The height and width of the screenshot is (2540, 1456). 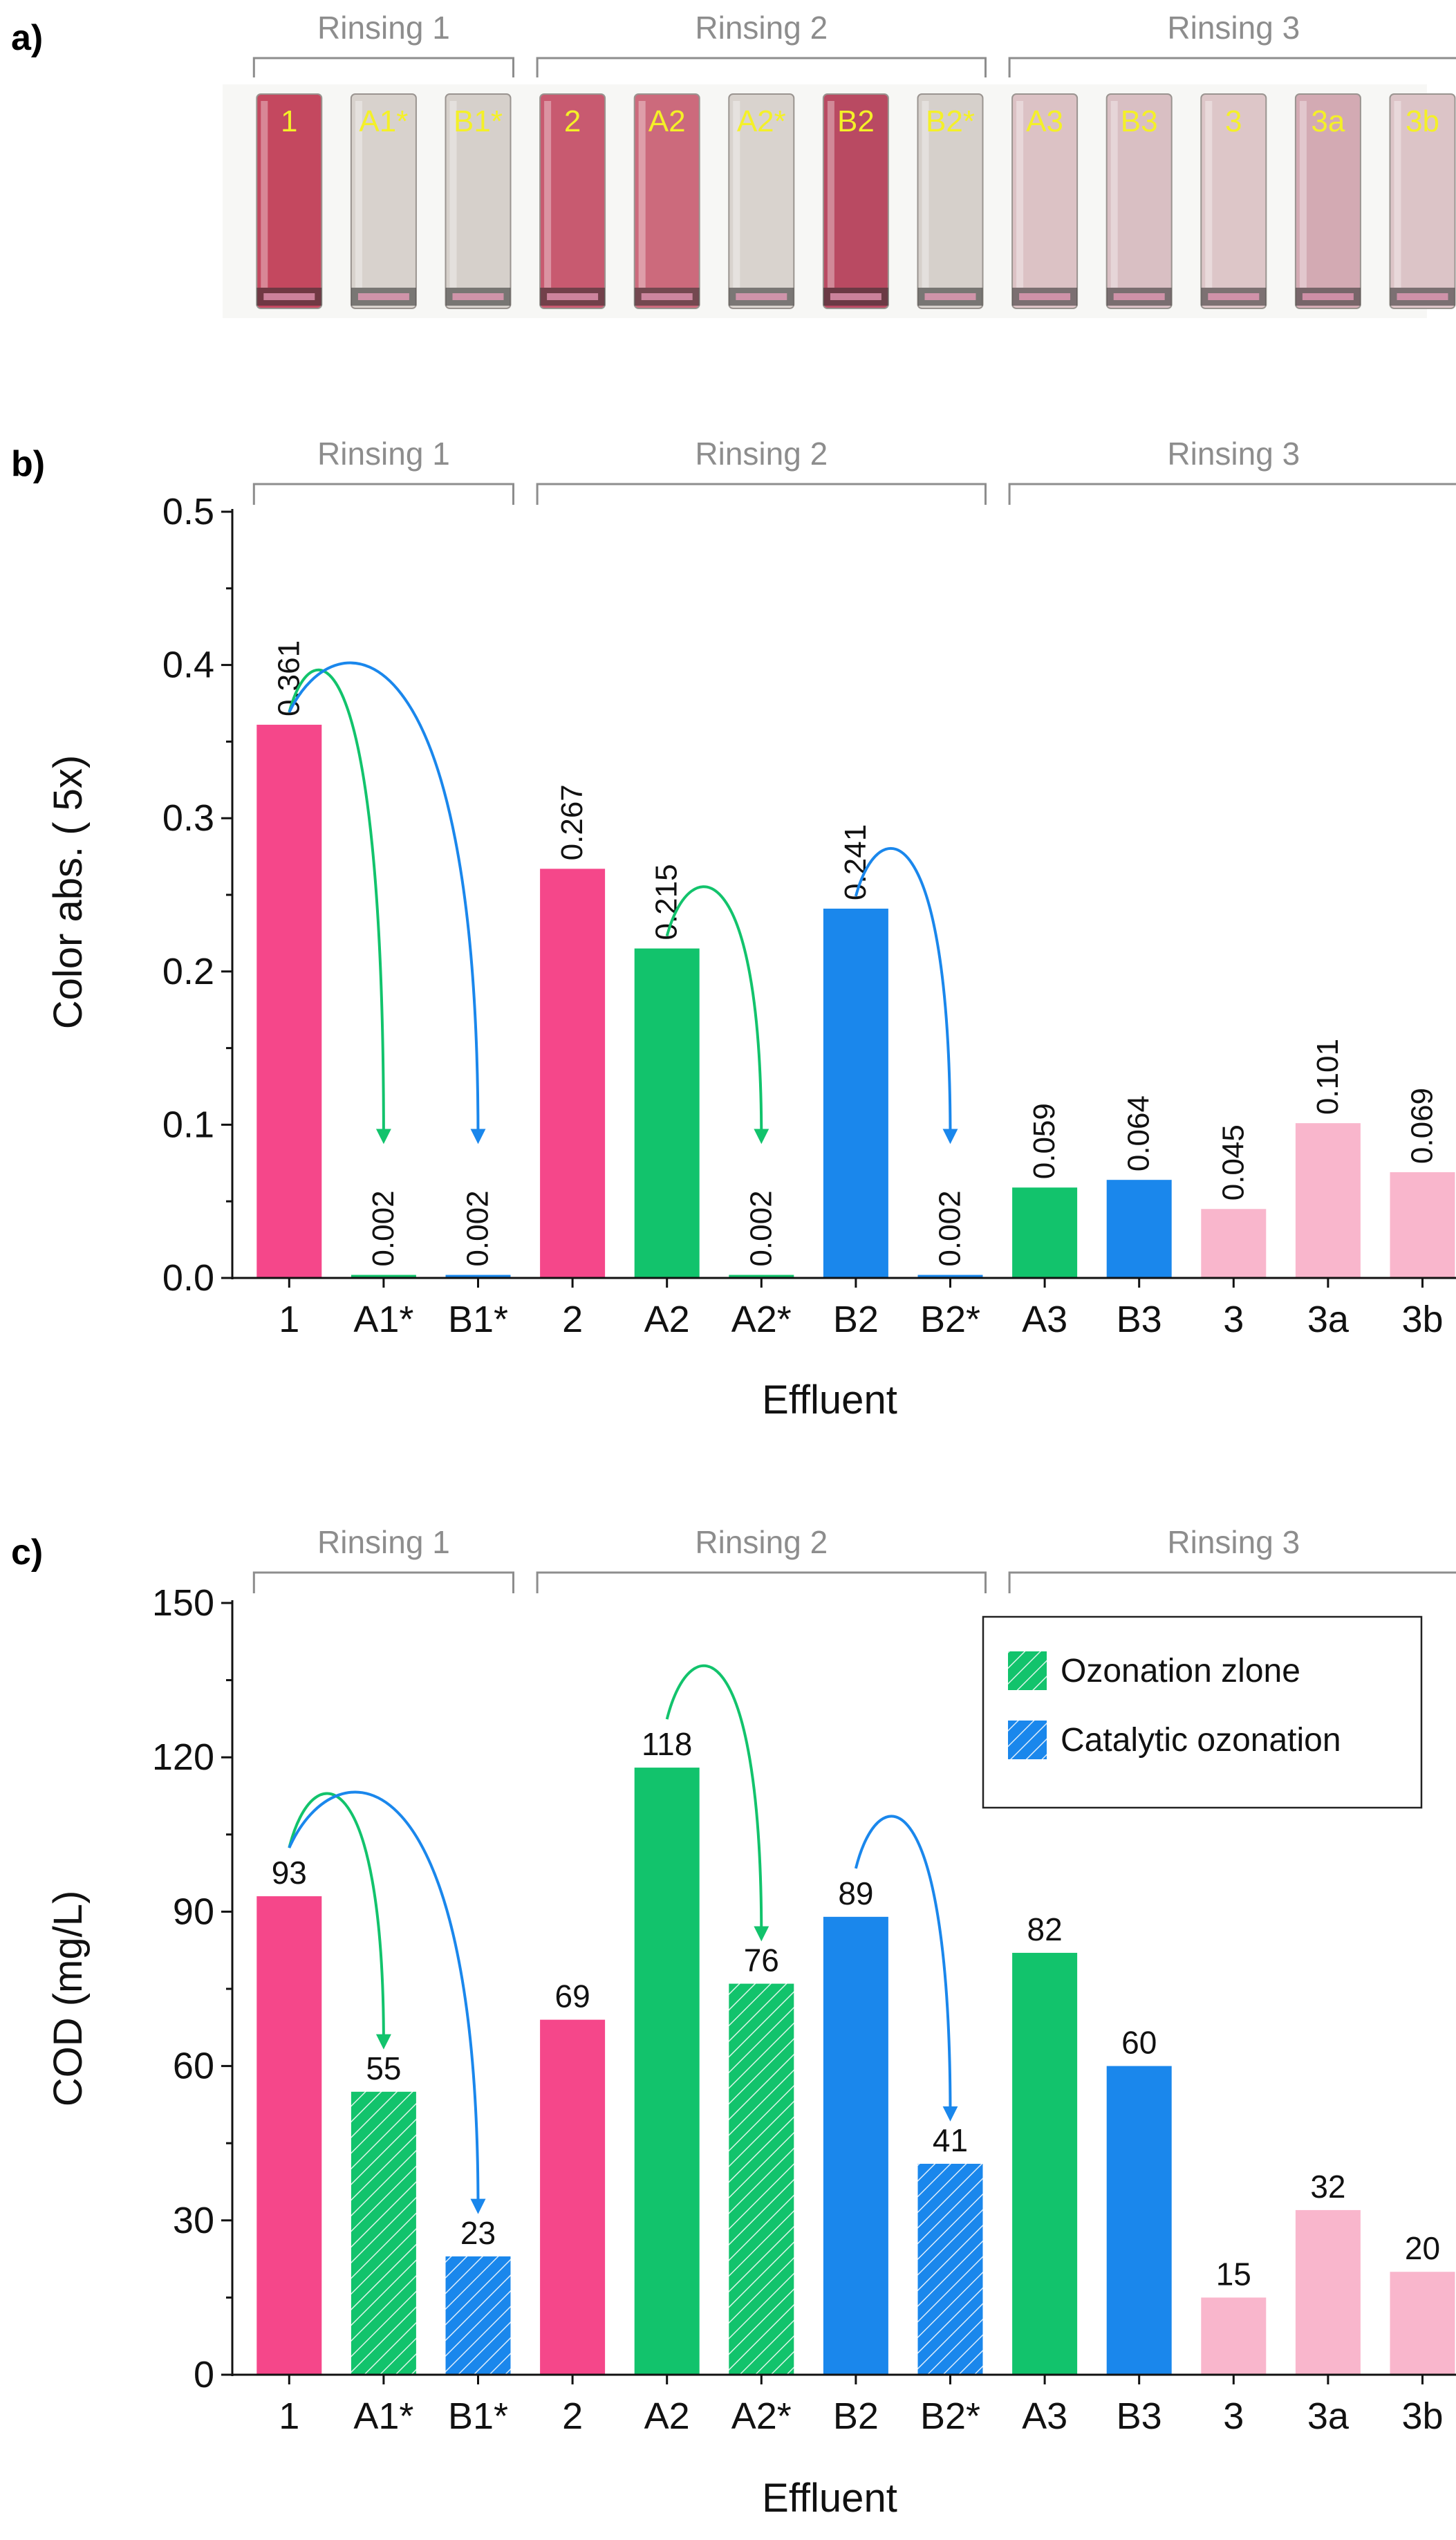 I want to click on vial: B3, so click(x=1139, y=201).